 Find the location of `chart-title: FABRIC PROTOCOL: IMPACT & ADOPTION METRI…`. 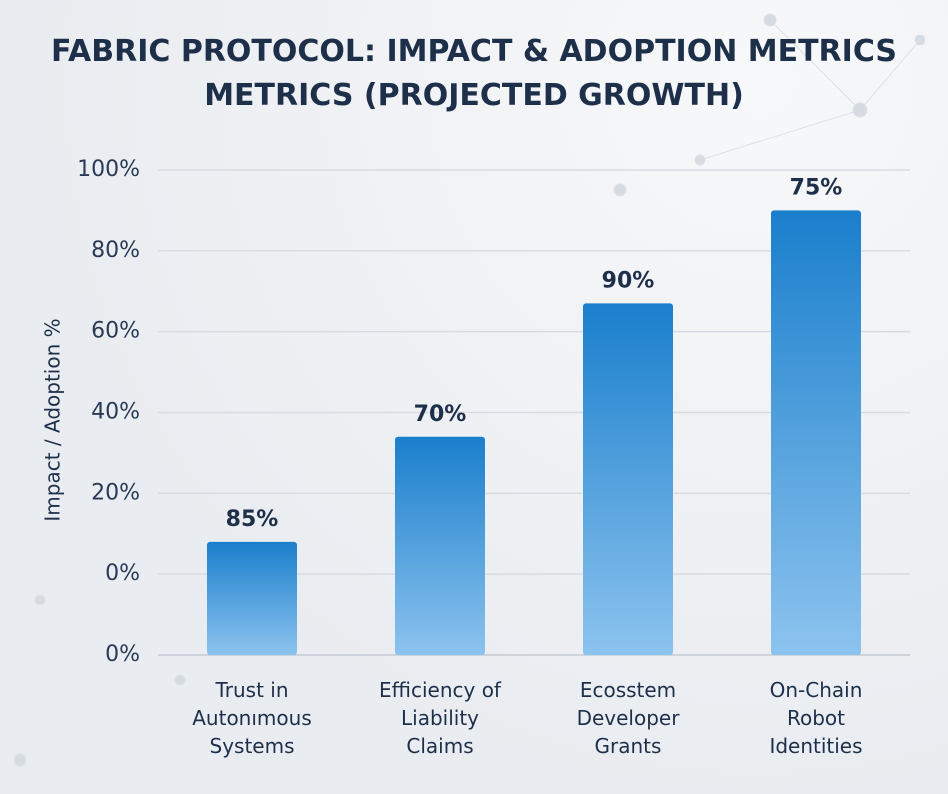

chart-title: FABRIC PROTOCOL: IMPACT & ADOPTION METRI… is located at coordinates (474, 73).